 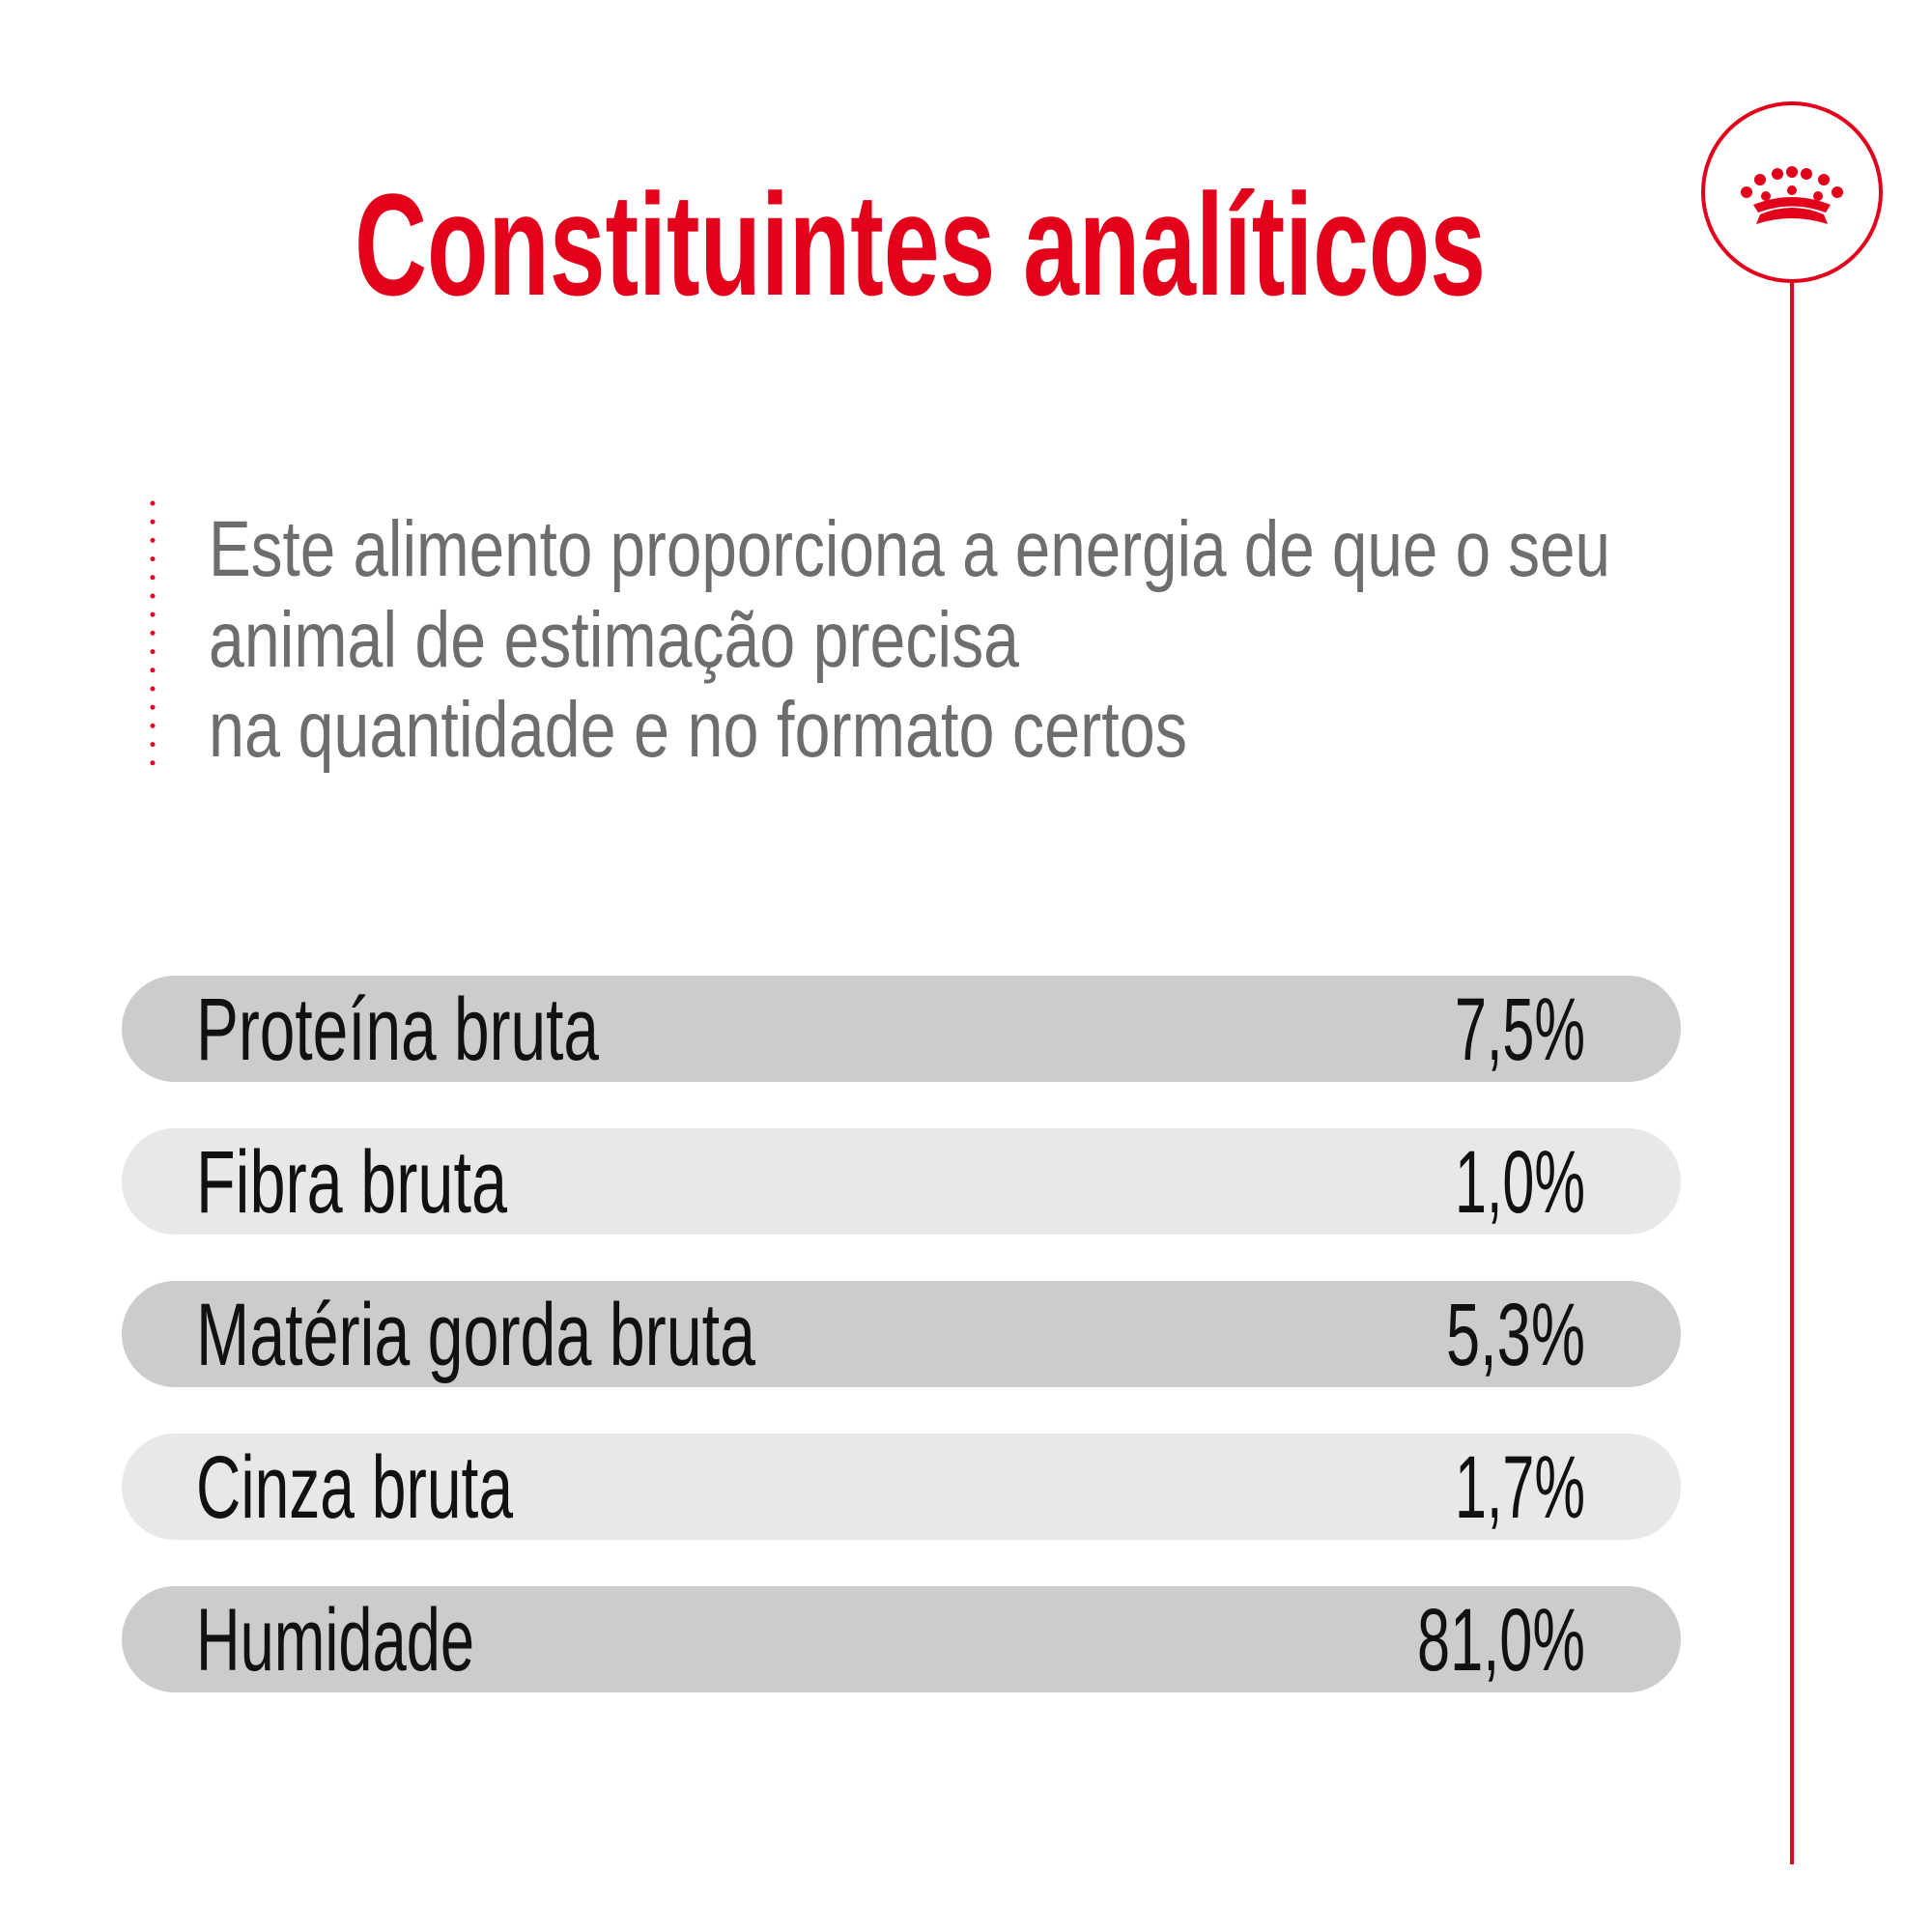 I want to click on description-line: na quantidade e no formato certos, so click(x=698, y=730).